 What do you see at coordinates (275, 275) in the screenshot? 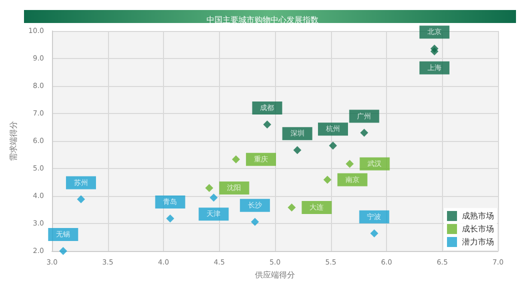
I see `x-axis-title: 供应端得分` at bounding box center [275, 275].